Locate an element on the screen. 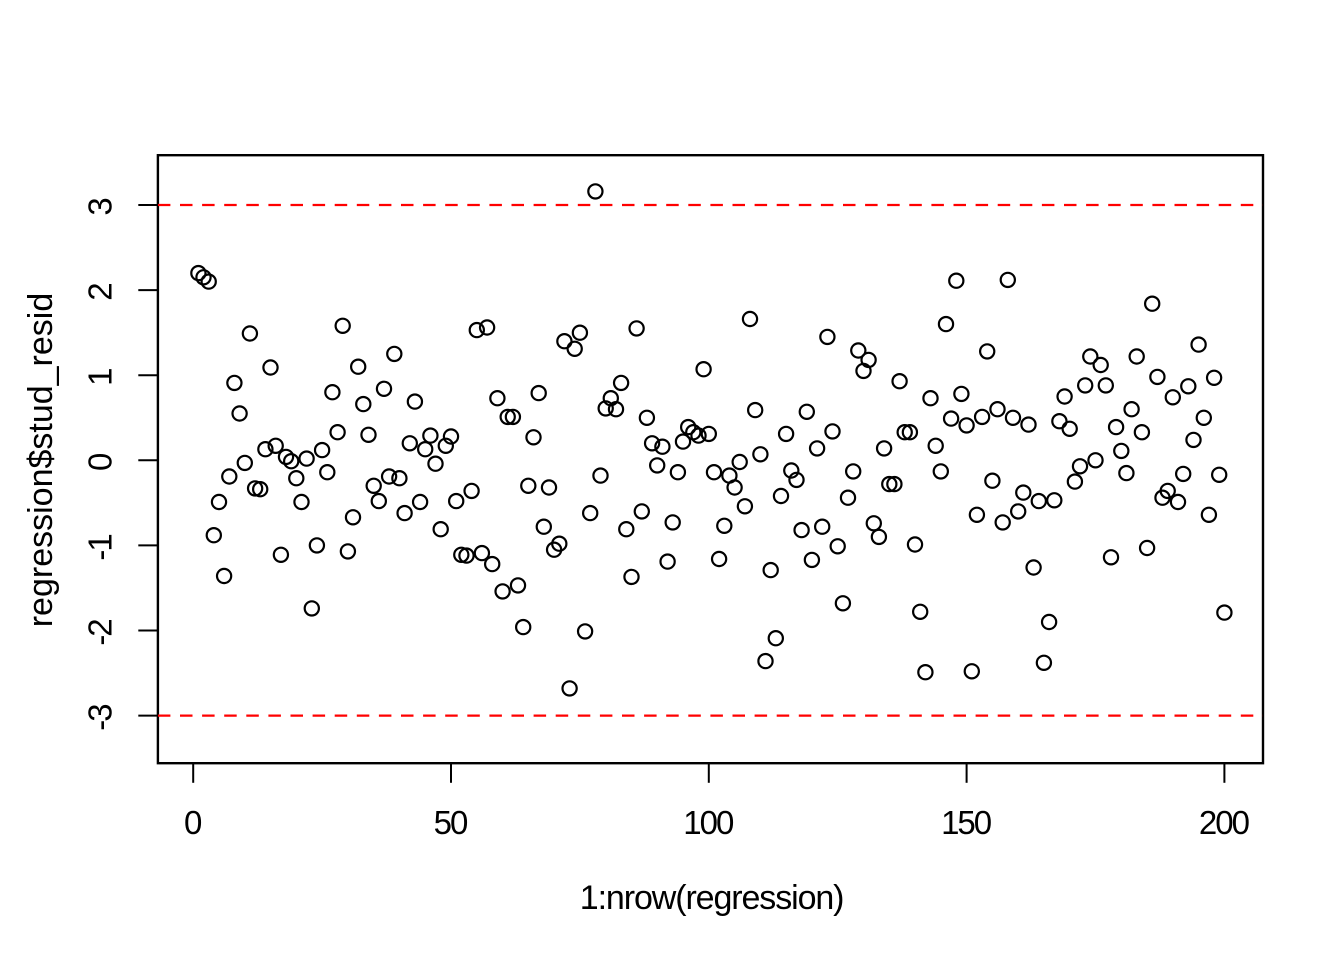 Image resolution: width=1344 pixels, height=960 pixels. y-tick-label: -3 is located at coordinates (99, 718).